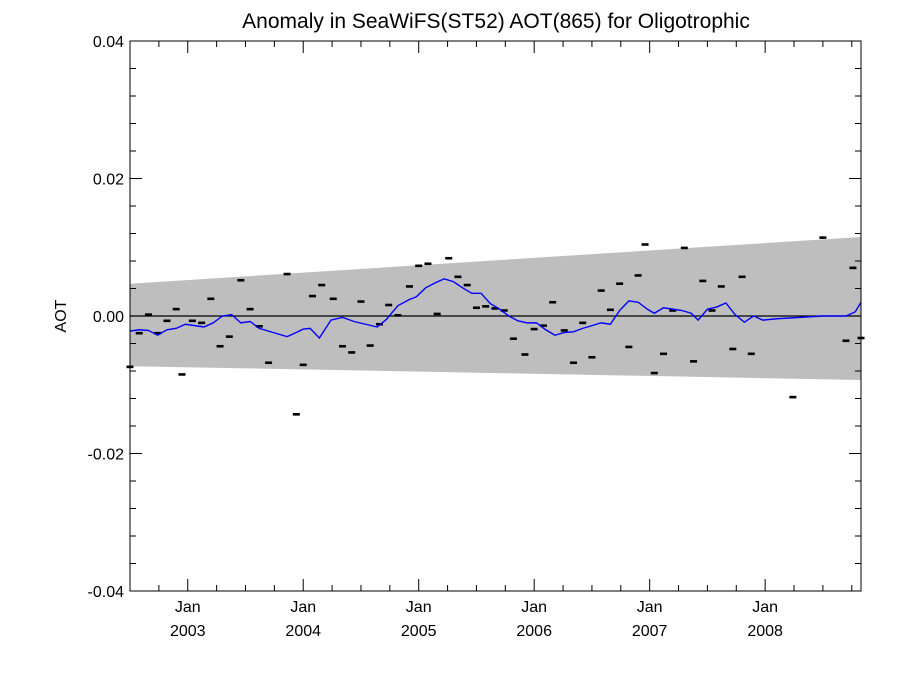 The height and width of the screenshot is (675, 900). Describe the element at coordinates (765, 607) in the screenshot. I see `x-tick-month-5: Jan` at that location.